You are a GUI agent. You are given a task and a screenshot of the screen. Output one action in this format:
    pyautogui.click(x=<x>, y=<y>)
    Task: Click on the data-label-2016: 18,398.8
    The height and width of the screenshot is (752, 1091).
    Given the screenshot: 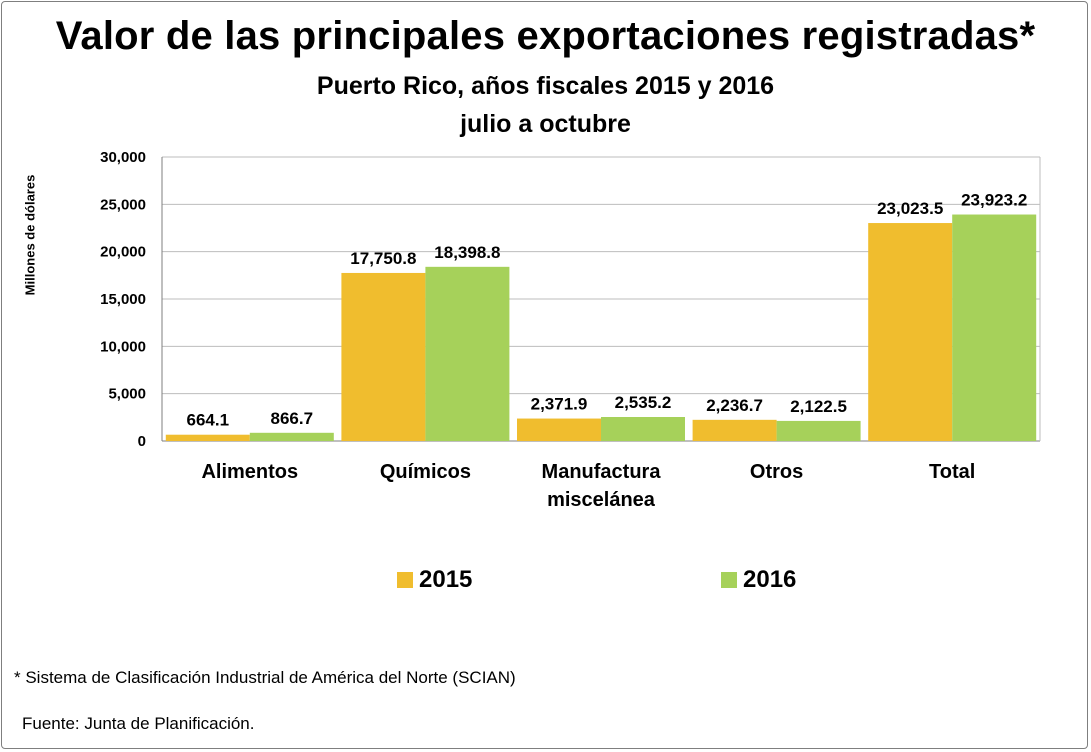 What is the action you would take?
    pyautogui.click(x=467, y=252)
    